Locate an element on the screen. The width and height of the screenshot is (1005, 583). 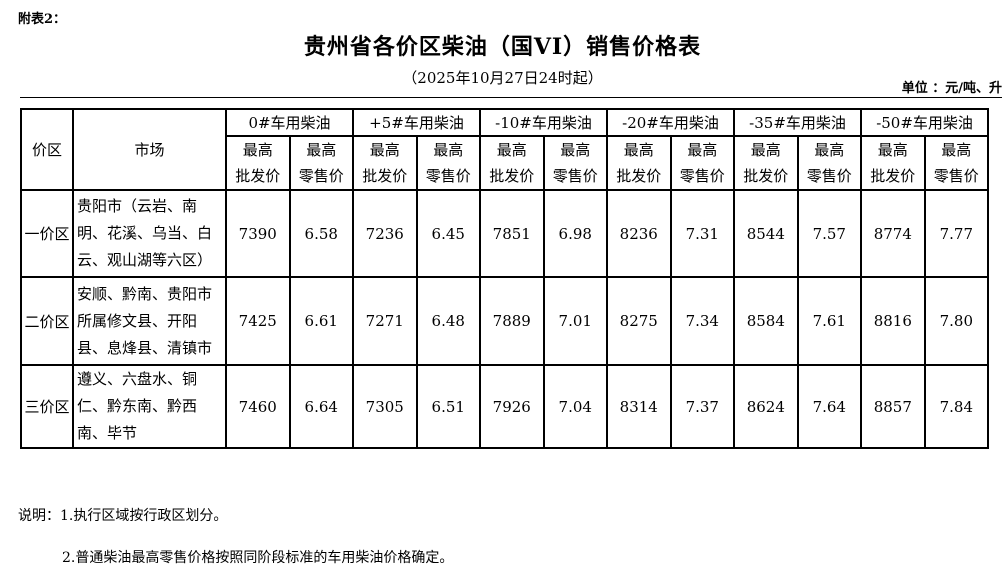
price-cell: 8774 is located at coordinates (893, 233).